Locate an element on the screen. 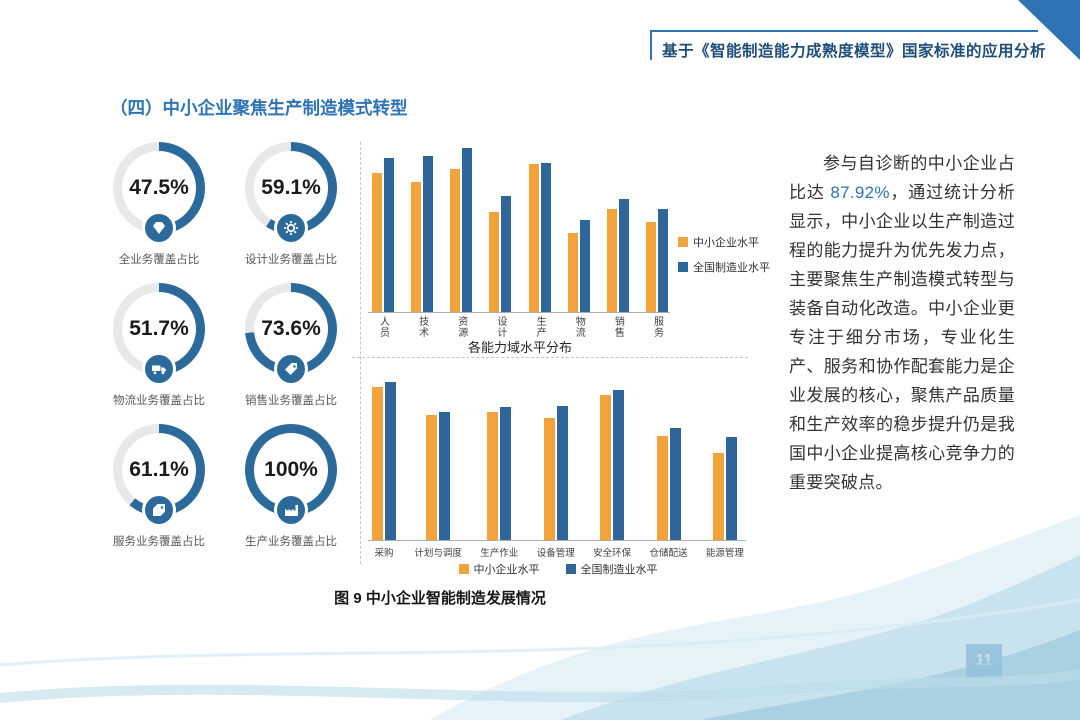 This screenshot has width=1080, height=720. section-title: （四）中小企业聚焦生产制造模式转型 is located at coordinates (259, 108).